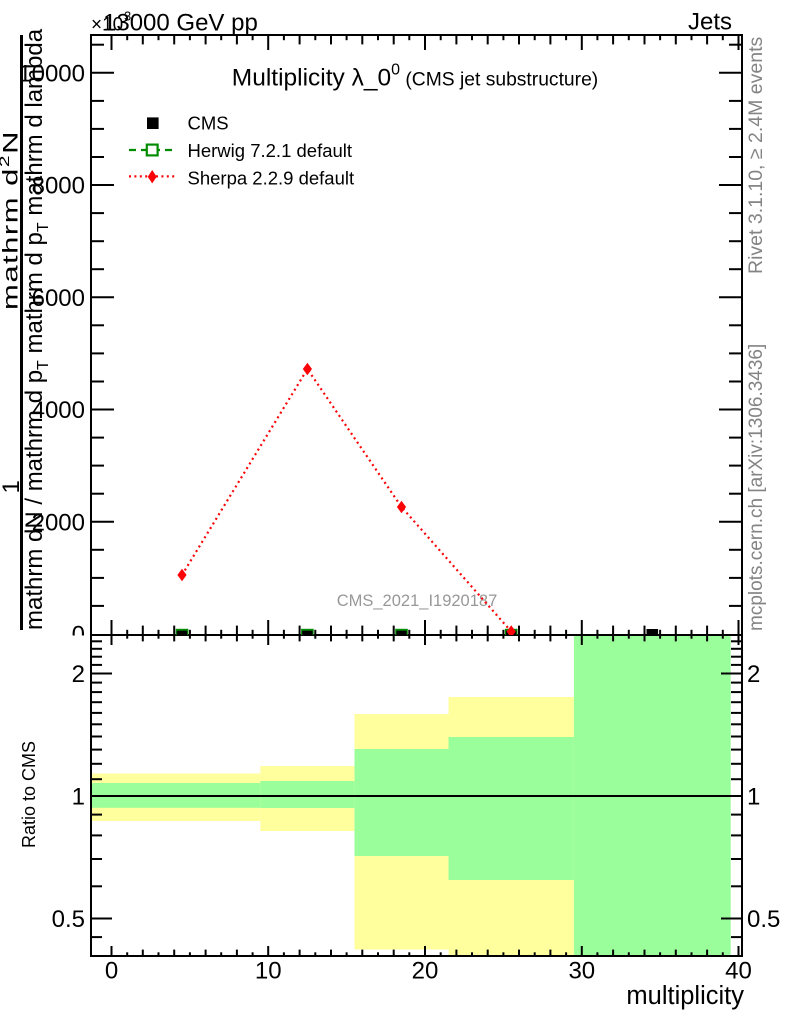 The width and height of the screenshot is (786, 1024). What do you see at coordinates (738, 971) in the screenshot?
I see `svg-text: 40` at bounding box center [738, 971].